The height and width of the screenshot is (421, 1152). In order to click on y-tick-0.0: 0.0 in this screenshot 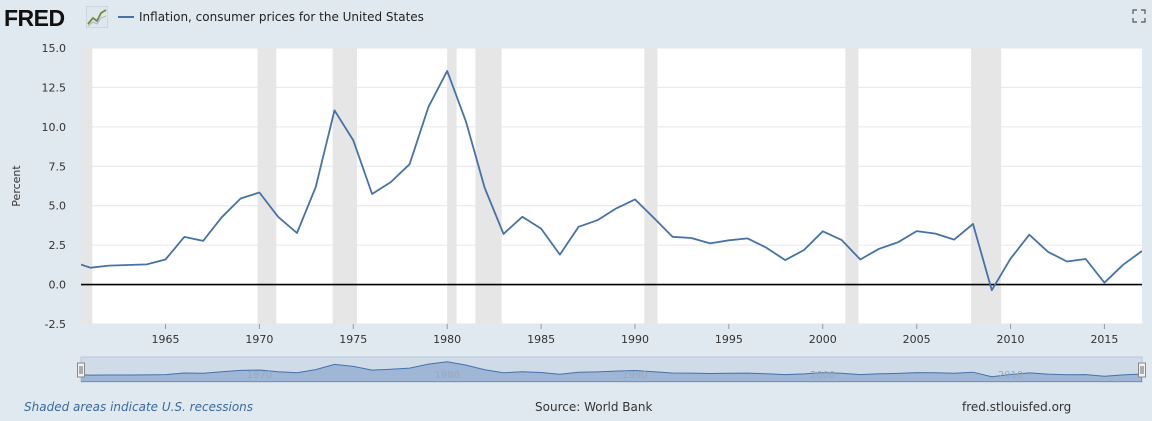, I will do `click(58, 285)`.